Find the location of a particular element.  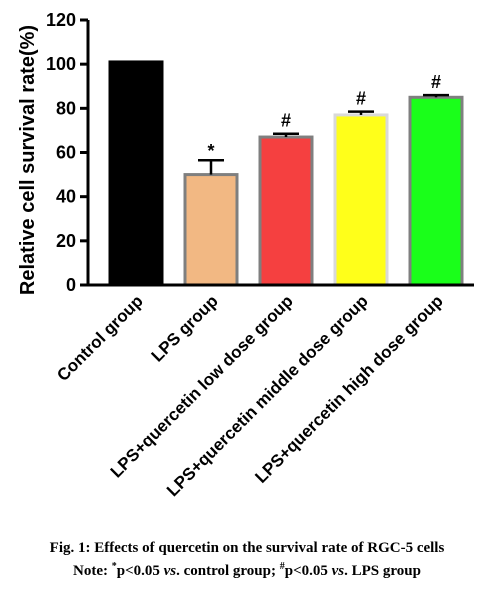

note-star-text: p<0.05 is located at coordinates (140, 571).